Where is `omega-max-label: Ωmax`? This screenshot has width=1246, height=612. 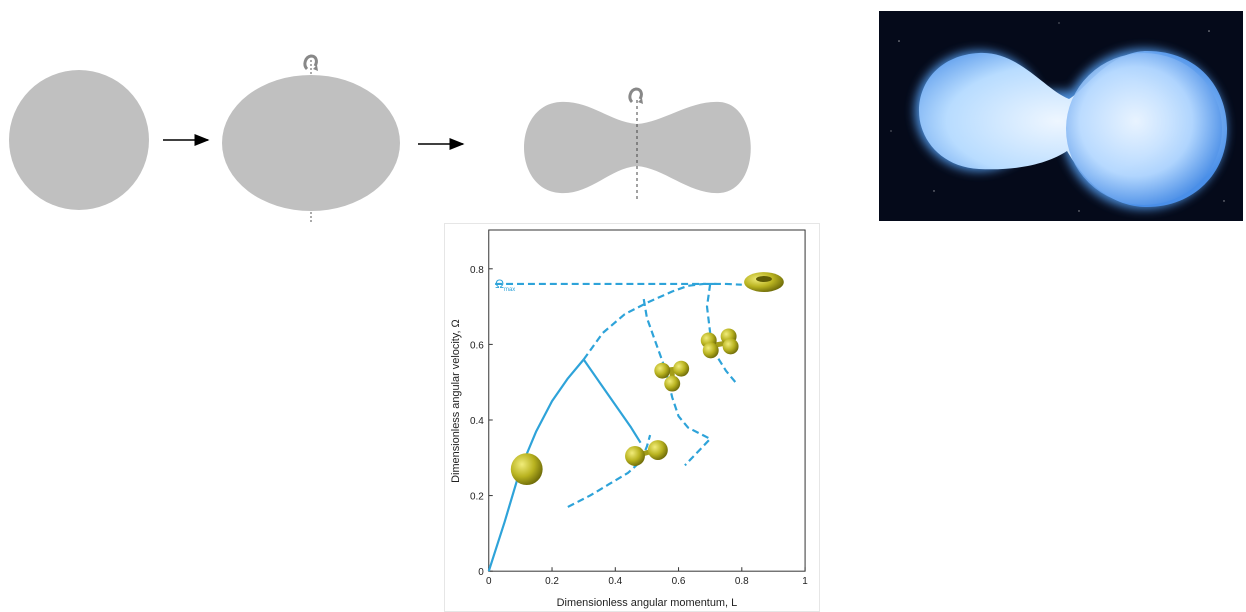
omega-max-label: Ωmax is located at coordinates (505, 285).